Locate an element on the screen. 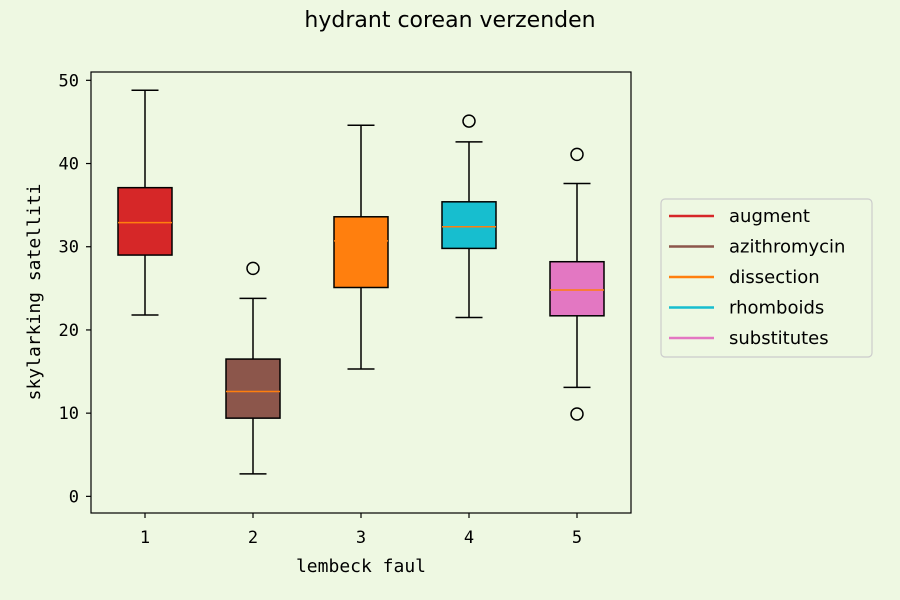  x-tick-label: 3 is located at coordinates (361, 538).